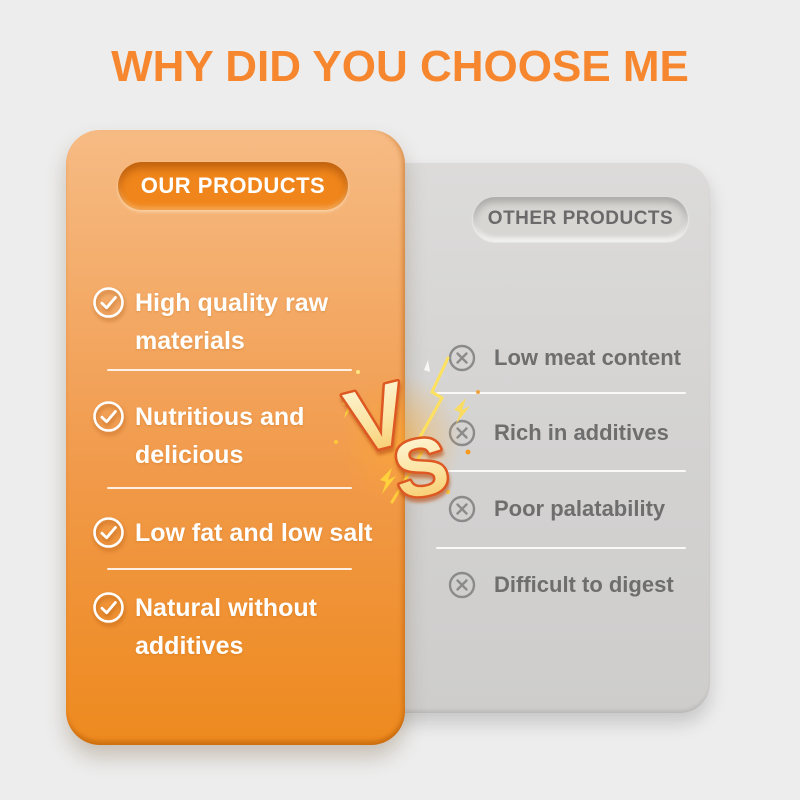 This screenshot has height=800, width=800. I want to click on our-item-label: High quality raw materials, so click(232, 322).